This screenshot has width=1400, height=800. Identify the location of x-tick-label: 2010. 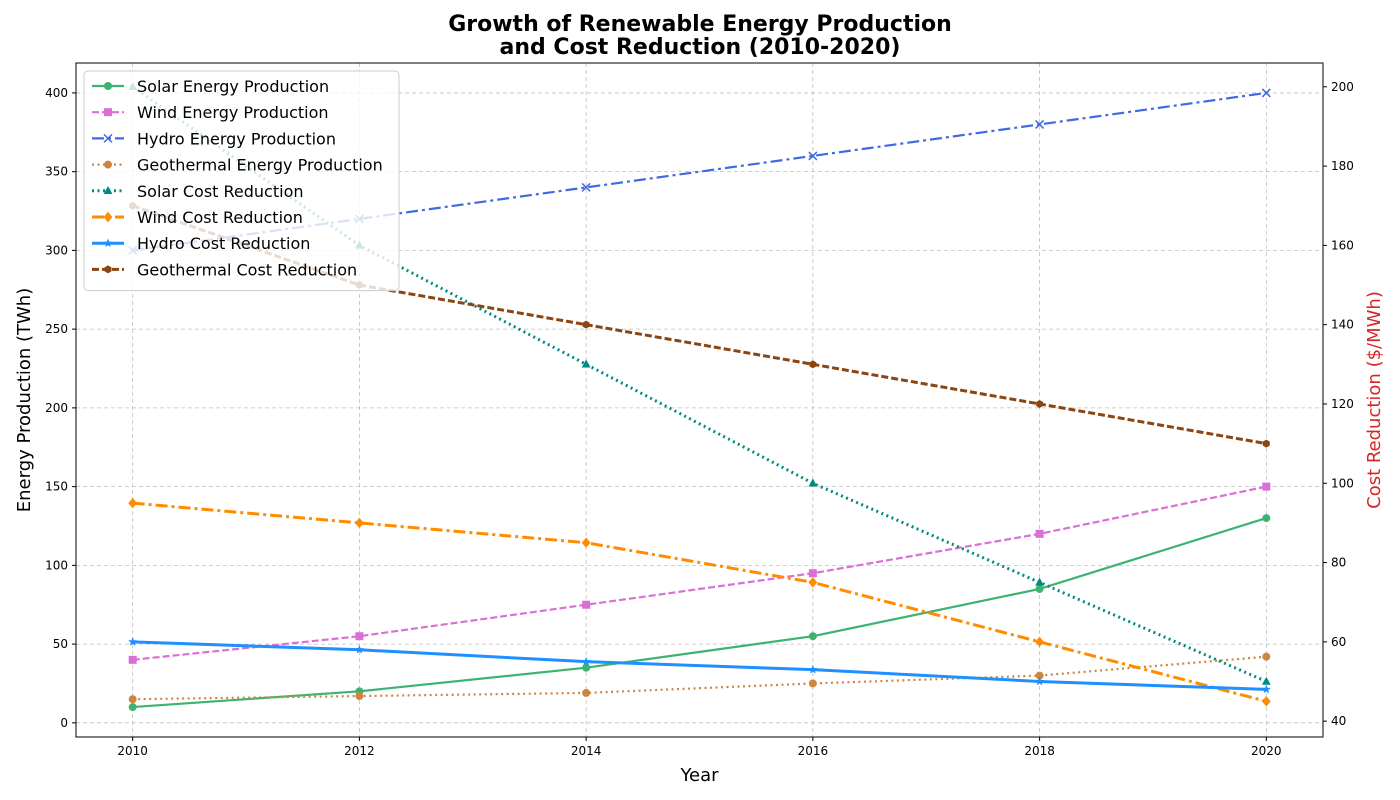
(132, 751).